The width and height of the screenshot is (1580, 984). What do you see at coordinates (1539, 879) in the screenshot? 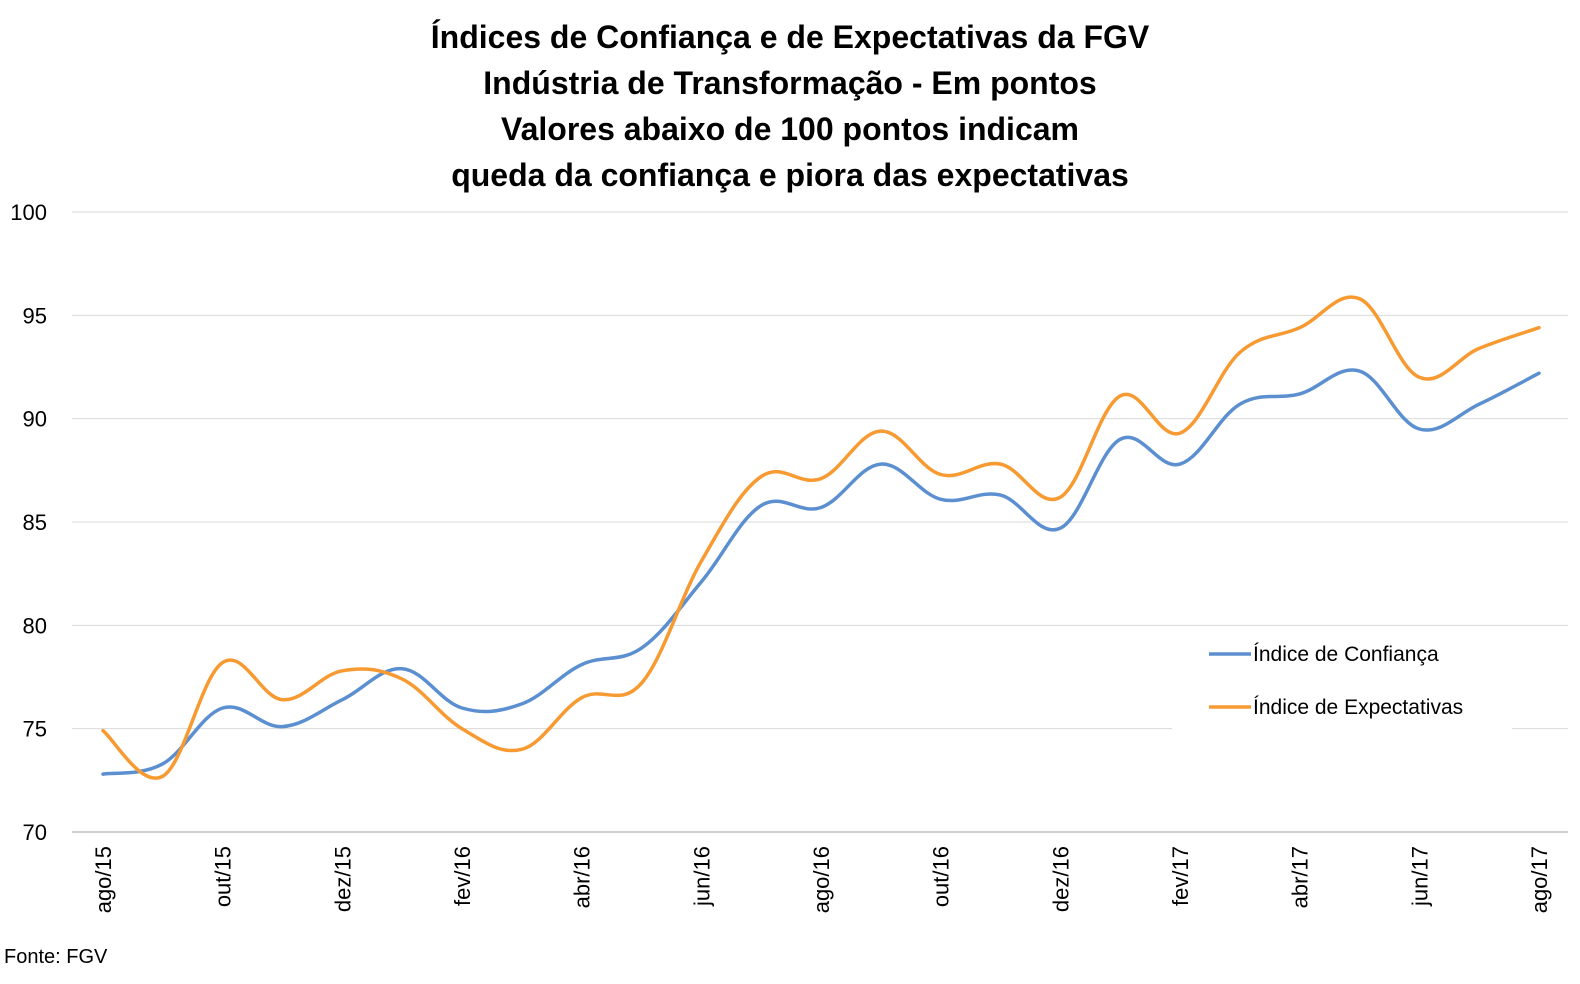
I see `x-tick-label: ago/17` at bounding box center [1539, 879].